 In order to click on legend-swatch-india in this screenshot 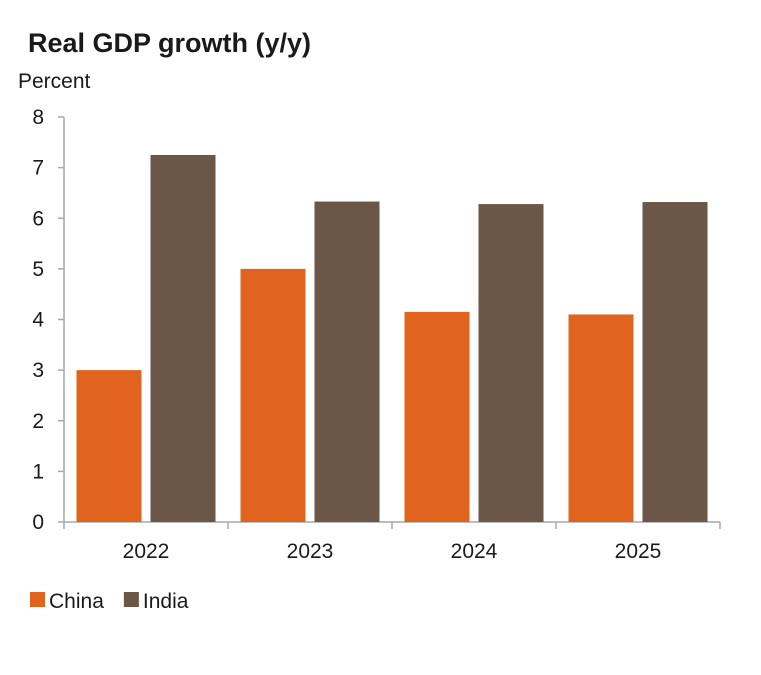, I will do `click(131, 599)`.